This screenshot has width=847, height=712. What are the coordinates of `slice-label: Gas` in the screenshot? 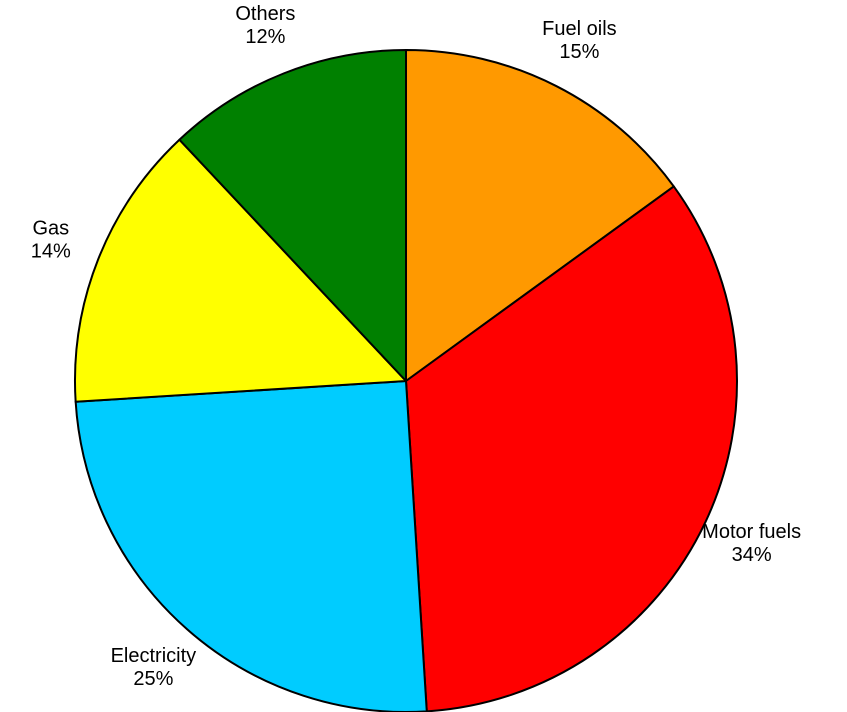 It's located at (50, 229).